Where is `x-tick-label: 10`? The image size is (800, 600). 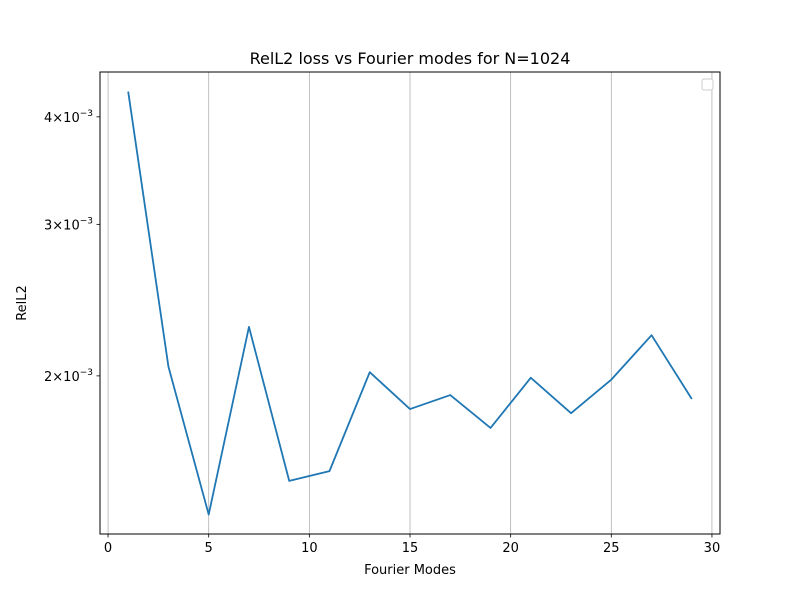
x-tick-label: 10 is located at coordinates (309, 548).